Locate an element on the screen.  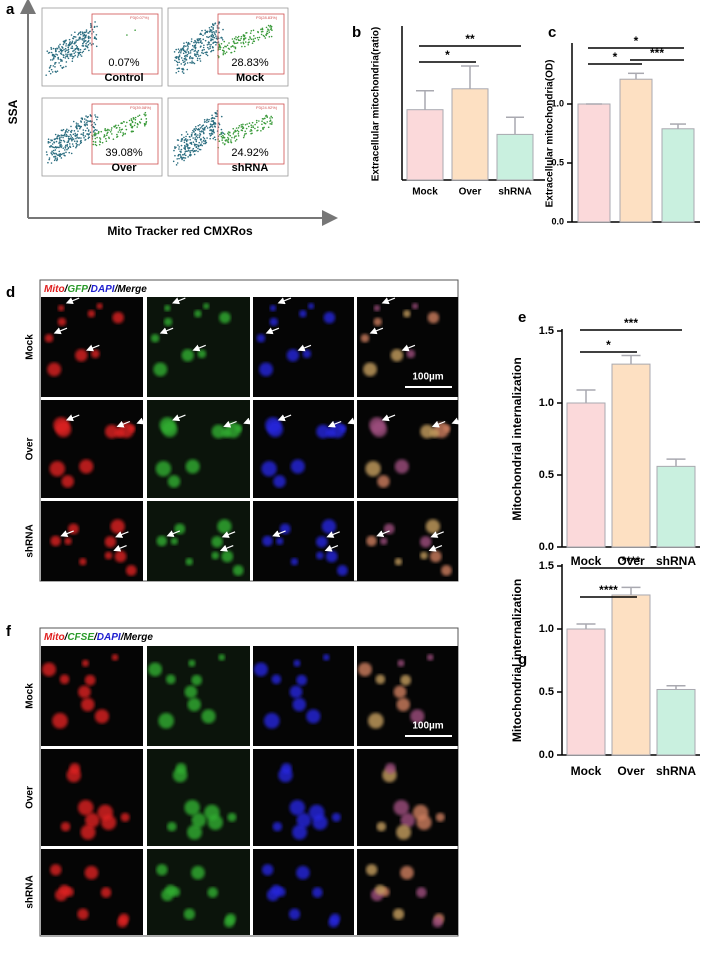
header-part: / is located at coordinates (66, 637).